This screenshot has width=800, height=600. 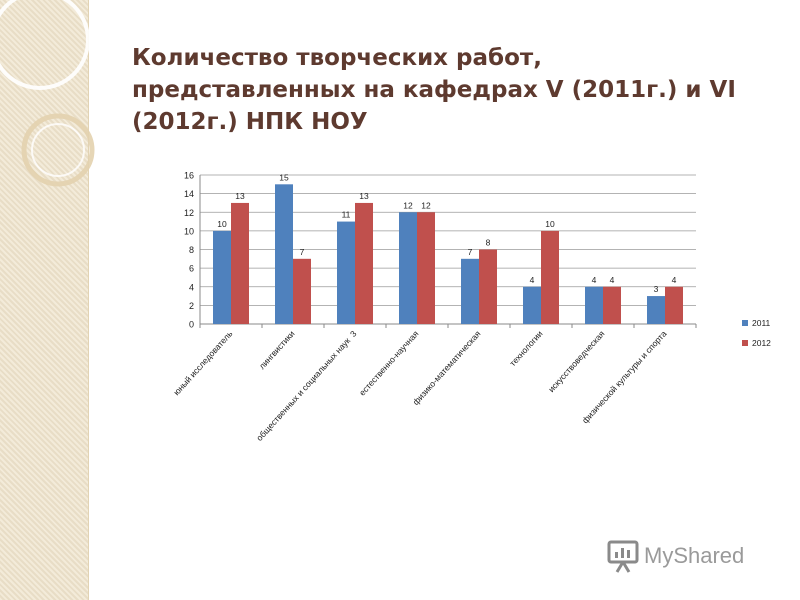 I want to click on x-category-label: естественно-научная, so click(x=389, y=362).